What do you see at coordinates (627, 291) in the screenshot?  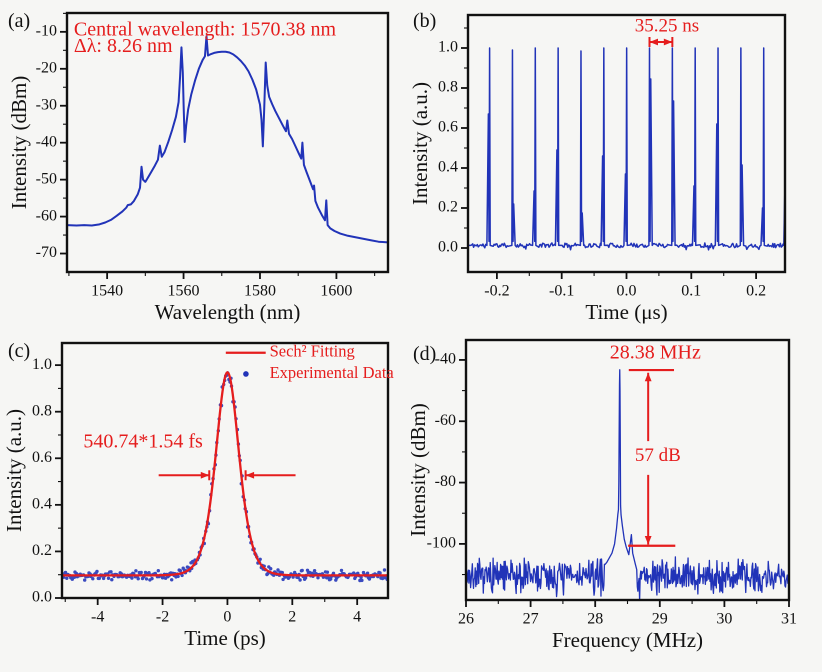 I see `x-tick-label: 0.0` at bounding box center [627, 291].